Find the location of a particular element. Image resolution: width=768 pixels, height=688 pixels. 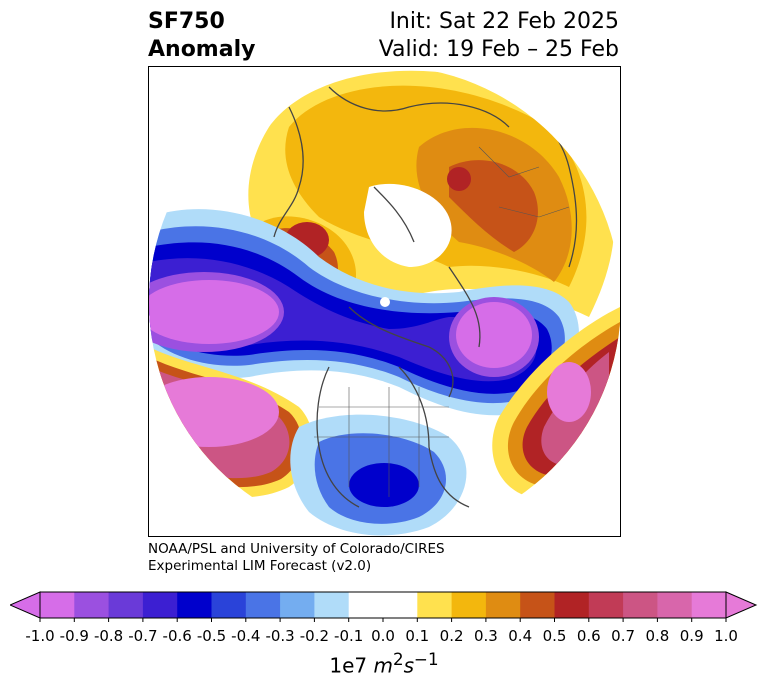

colorbar-tick-label: 0.6 is located at coordinates (588, 636).